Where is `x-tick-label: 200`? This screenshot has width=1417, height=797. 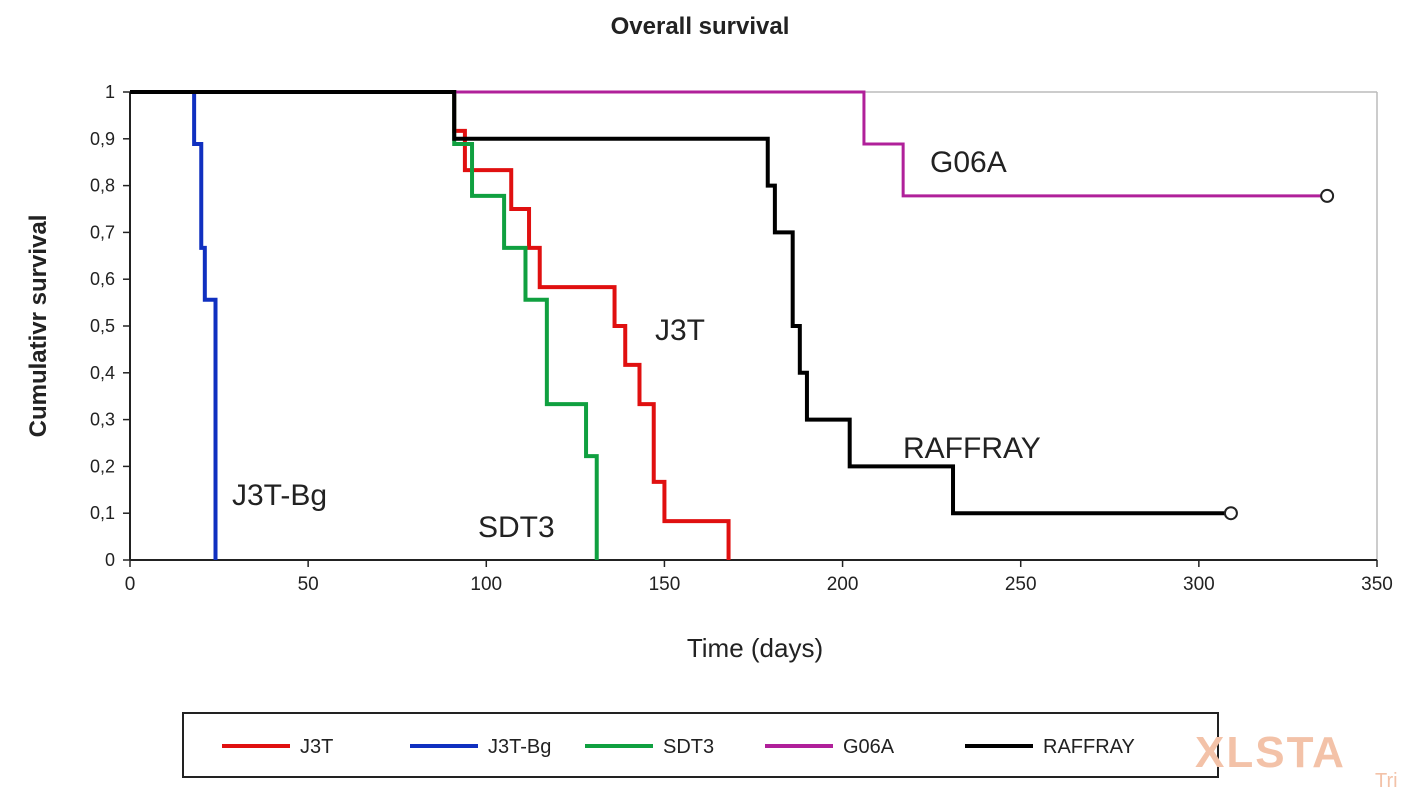
x-tick-label: 200 is located at coordinates (843, 584).